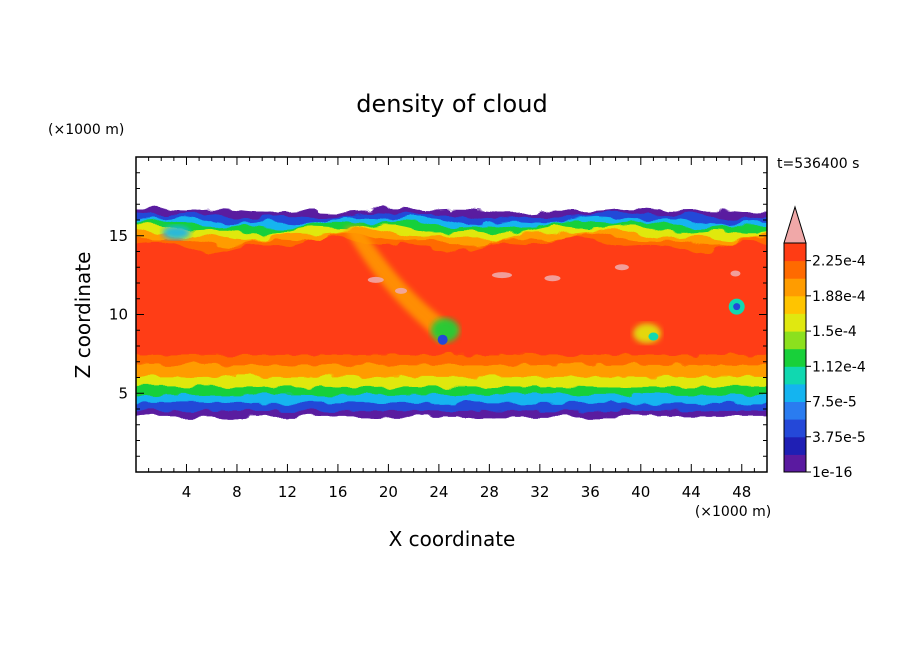 The image size is (904, 654). I want to click on x-unit-label: (×1000 m), so click(733, 512).